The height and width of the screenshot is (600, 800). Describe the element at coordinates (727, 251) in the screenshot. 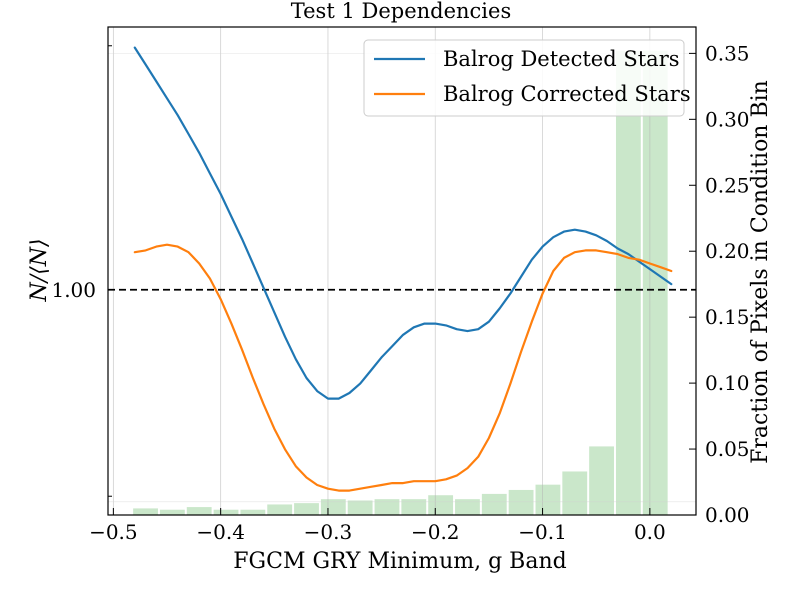

I see `y-right-tick-label: 0.20` at that location.